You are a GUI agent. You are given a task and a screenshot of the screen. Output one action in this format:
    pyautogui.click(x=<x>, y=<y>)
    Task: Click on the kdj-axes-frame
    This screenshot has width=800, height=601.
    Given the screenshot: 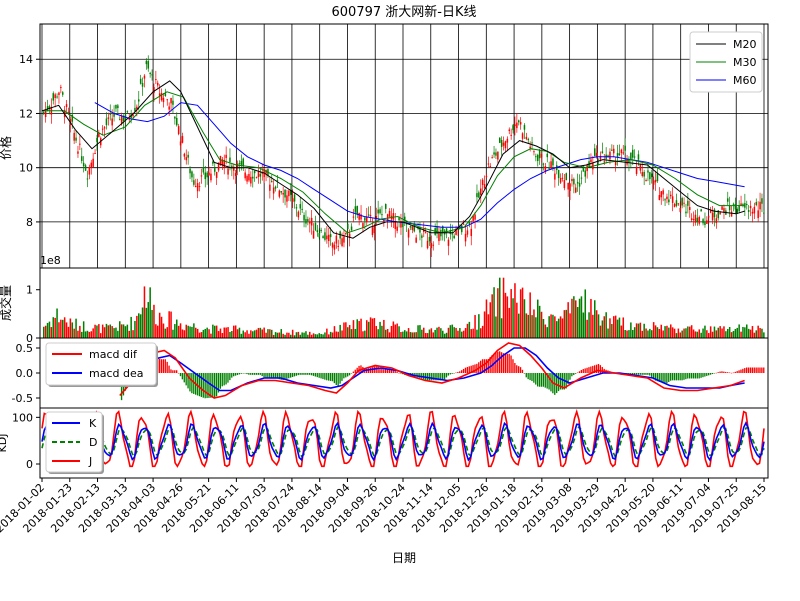 What is the action you would take?
    pyautogui.click(x=404, y=443)
    